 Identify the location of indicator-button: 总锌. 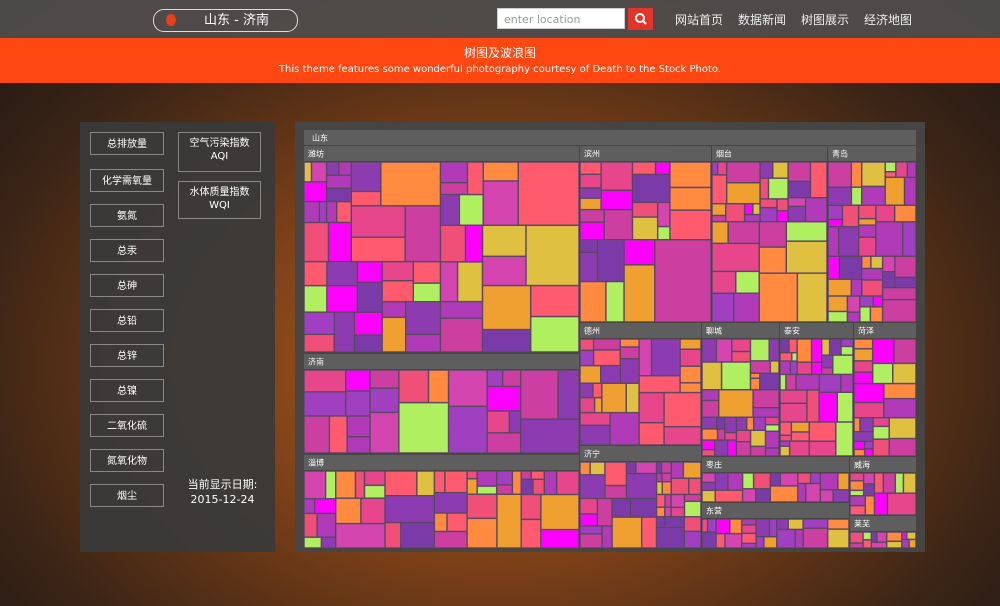
(127, 355).